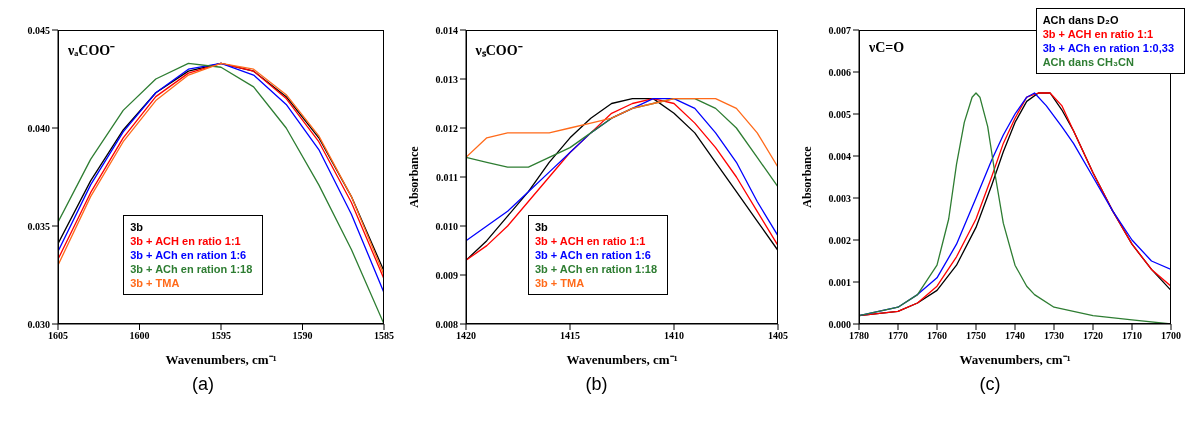 The image size is (1193, 428). What do you see at coordinates (839, 324) in the screenshot?
I see `y-tick-label: 0.000` at bounding box center [839, 324].